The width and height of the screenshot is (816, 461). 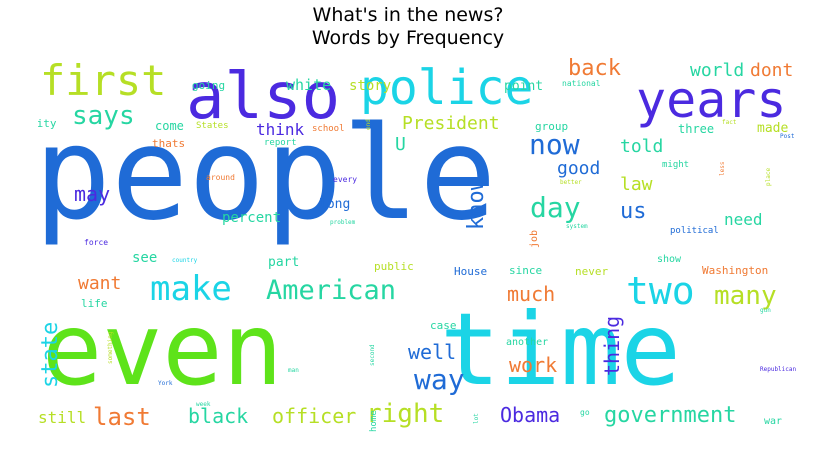 What do you see at coordinates (524, 86) in the screenshot?
I see `word-point: point` at bounding box center [524, 86].